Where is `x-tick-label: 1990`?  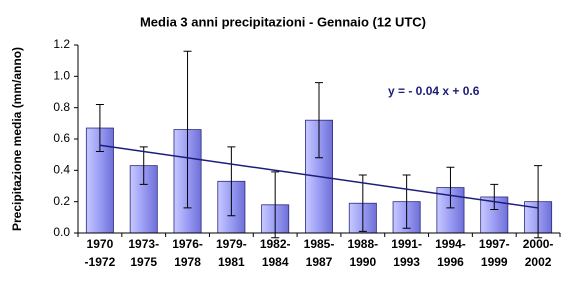
x-tick-label: 1990 is located at coordinates (362, 262).